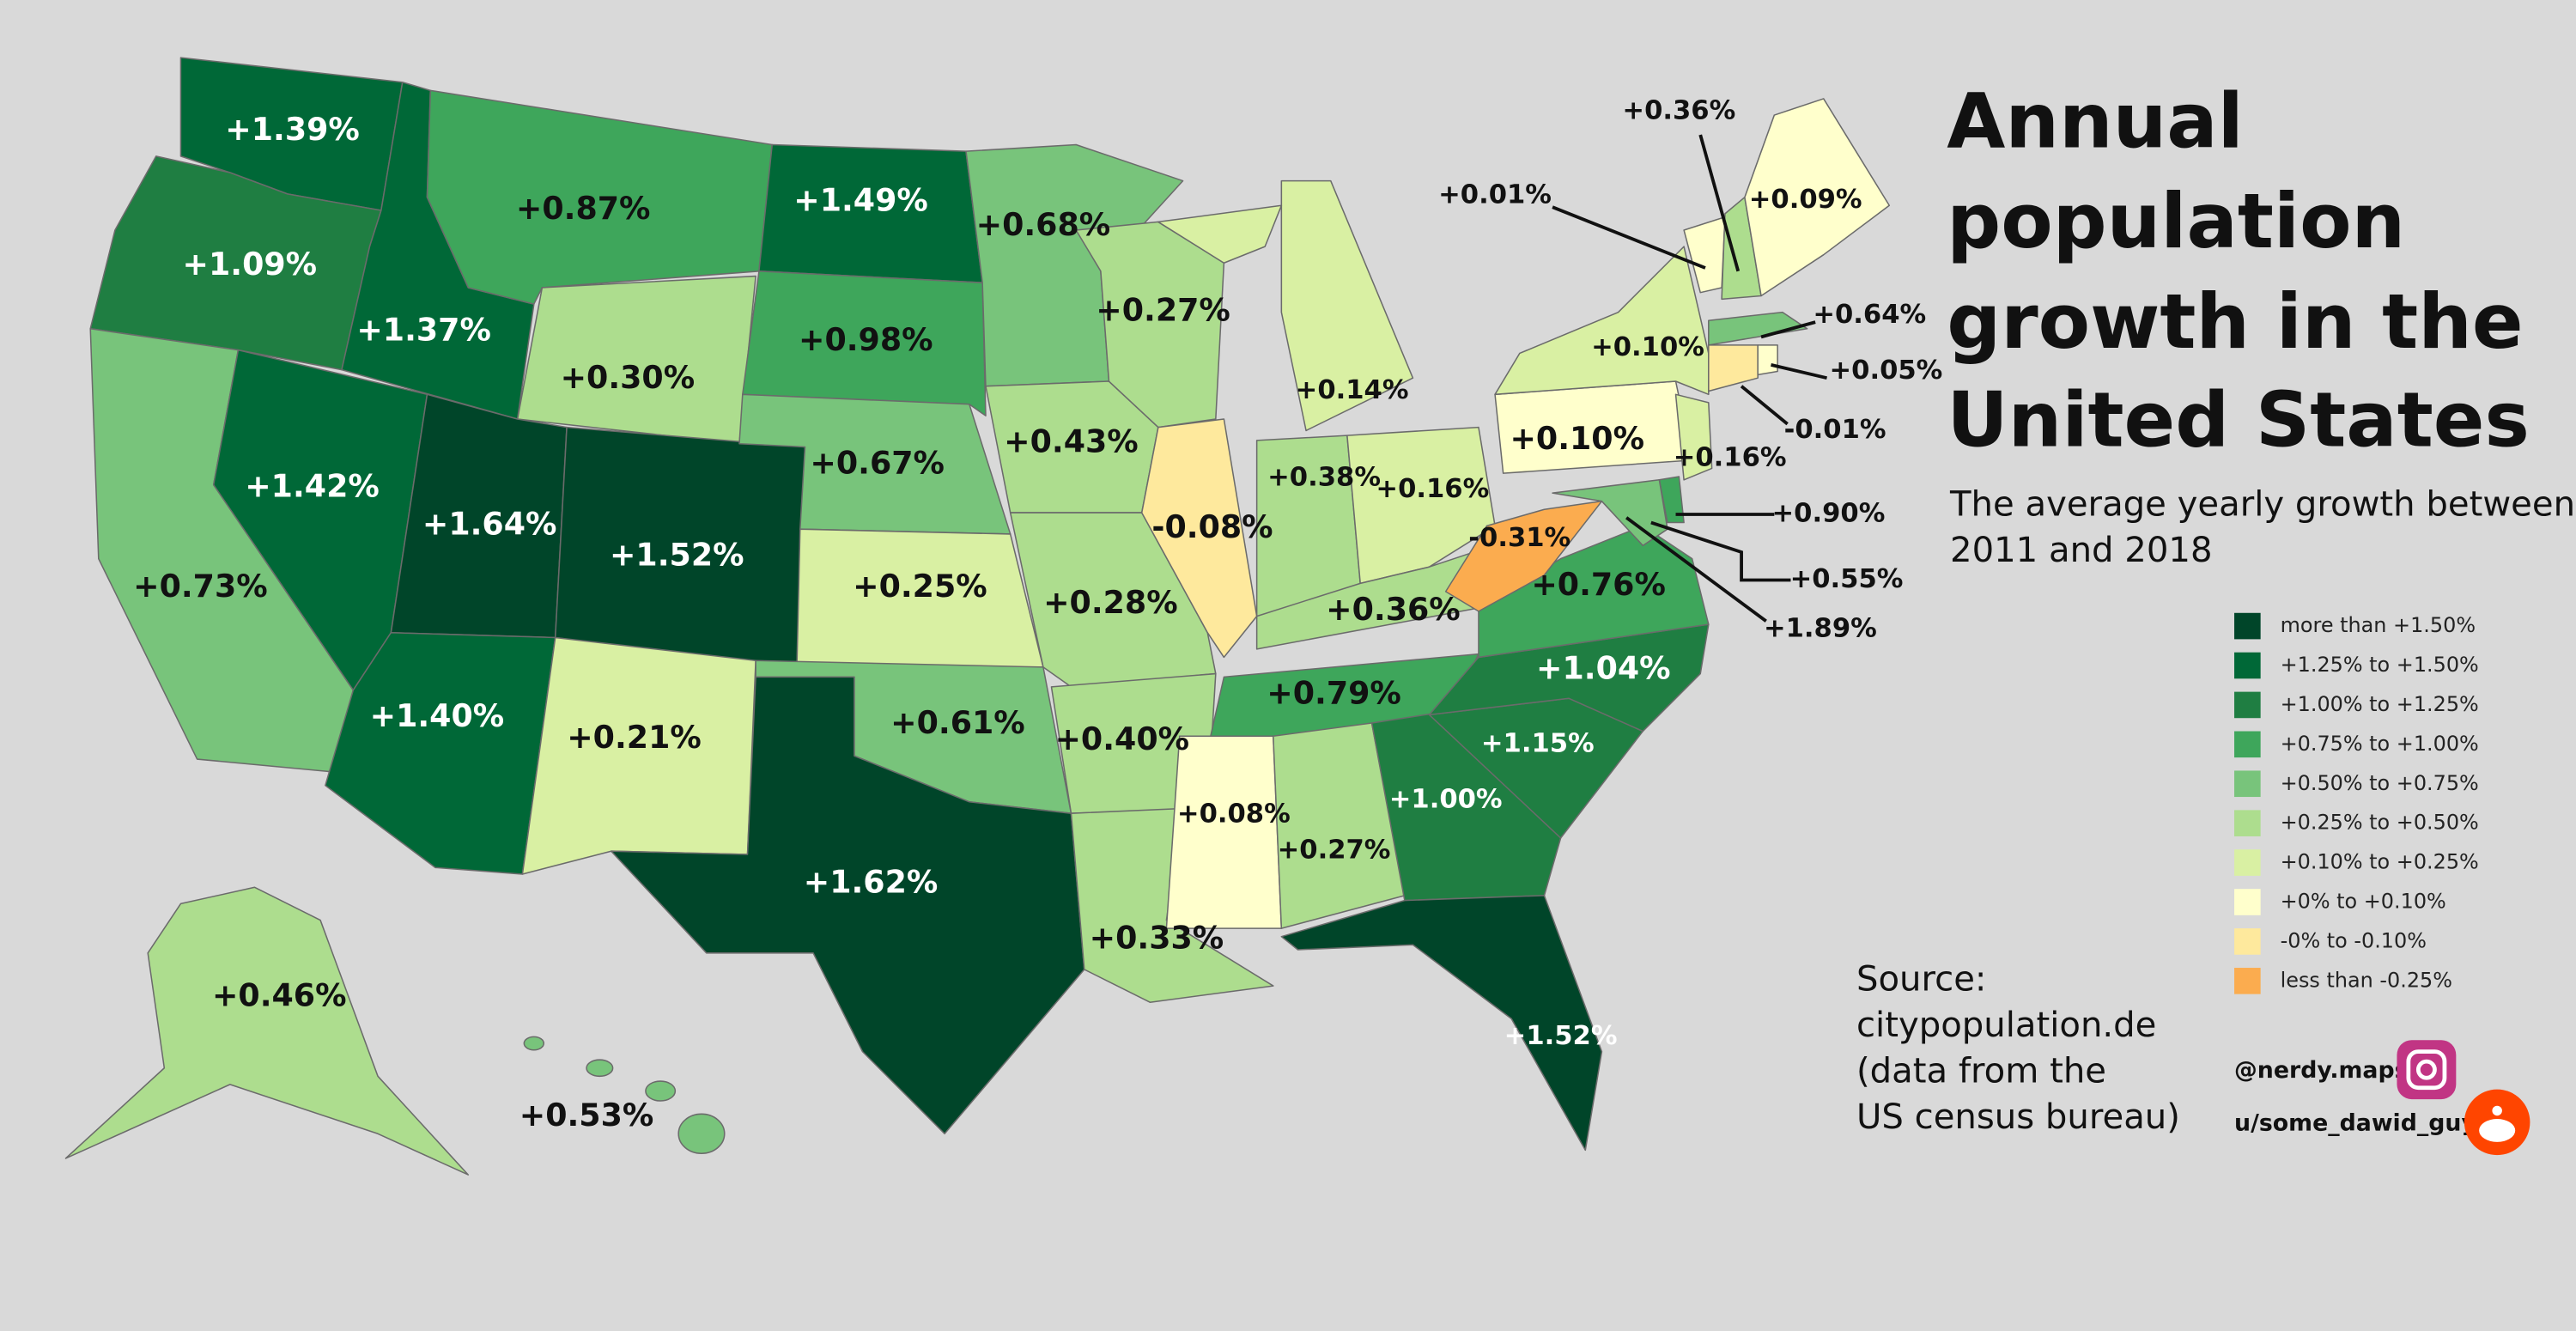 The height and width of the screenshot is (1331, 2576). What do you see at coordinates (1829, 513) in the screenshot?
I see `state-label: +0.90%` at bounding box center [1829, 513].